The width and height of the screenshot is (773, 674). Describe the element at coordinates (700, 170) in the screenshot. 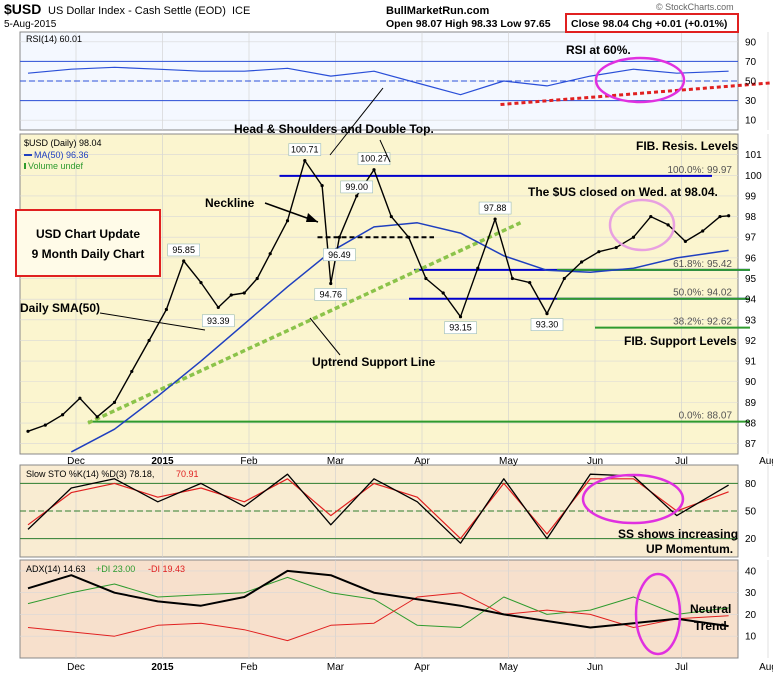

I see `fib-label: 100.0%: 99.97` at that location.